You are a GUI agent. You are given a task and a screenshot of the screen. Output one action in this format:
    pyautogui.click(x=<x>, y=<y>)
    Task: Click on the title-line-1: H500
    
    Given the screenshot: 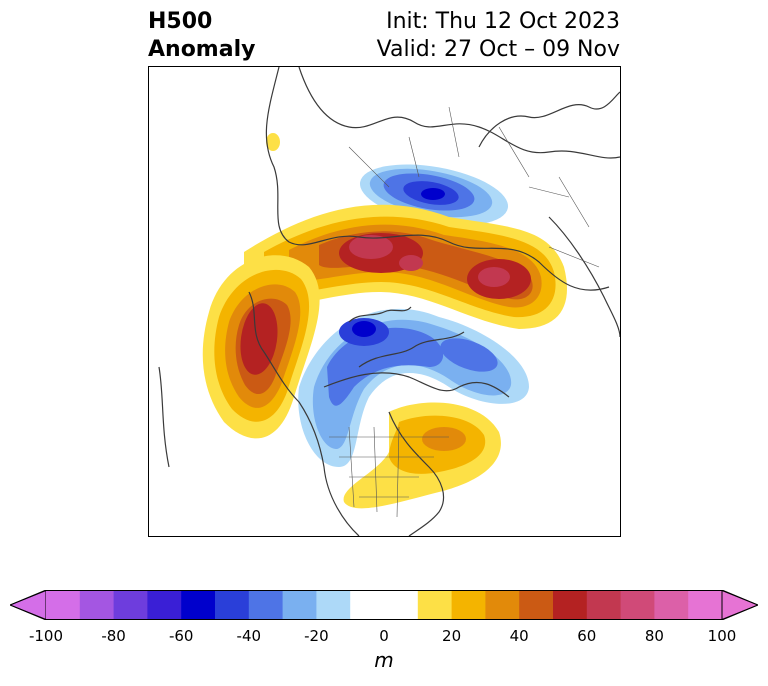 What is the action you would take?
    pyautogui.click(x=180, y=21)
    